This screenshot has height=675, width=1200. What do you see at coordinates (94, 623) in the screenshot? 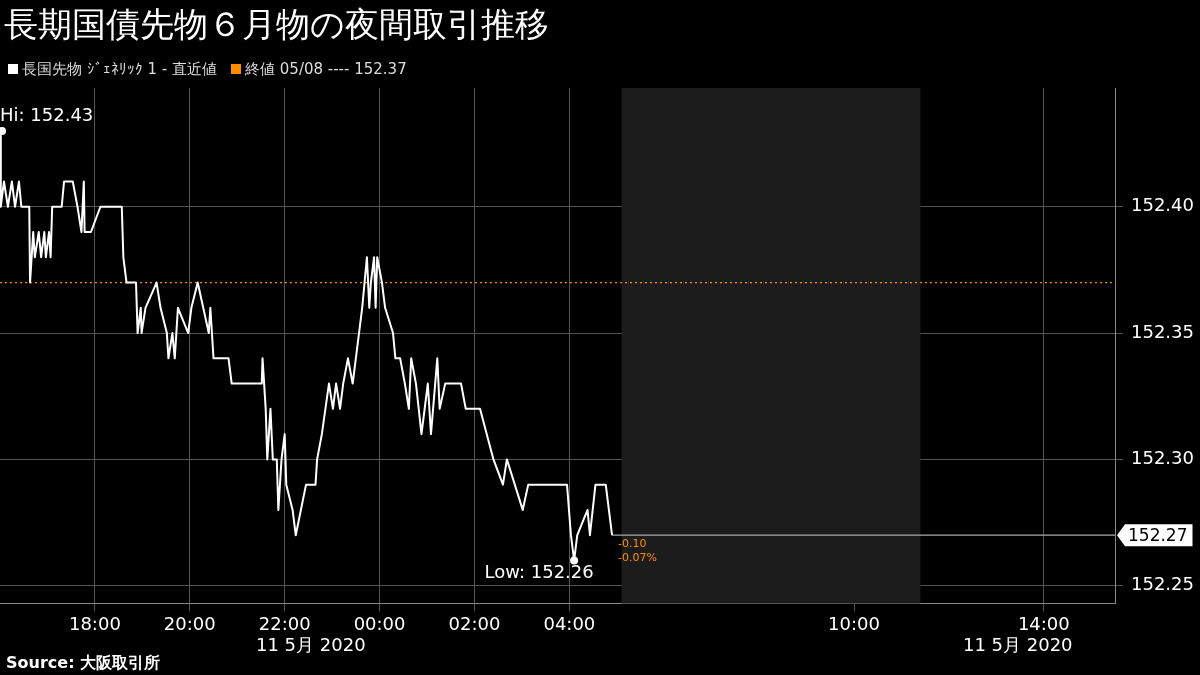
I see `x-tick-label: 18:00` at bounding box center [94, 623].